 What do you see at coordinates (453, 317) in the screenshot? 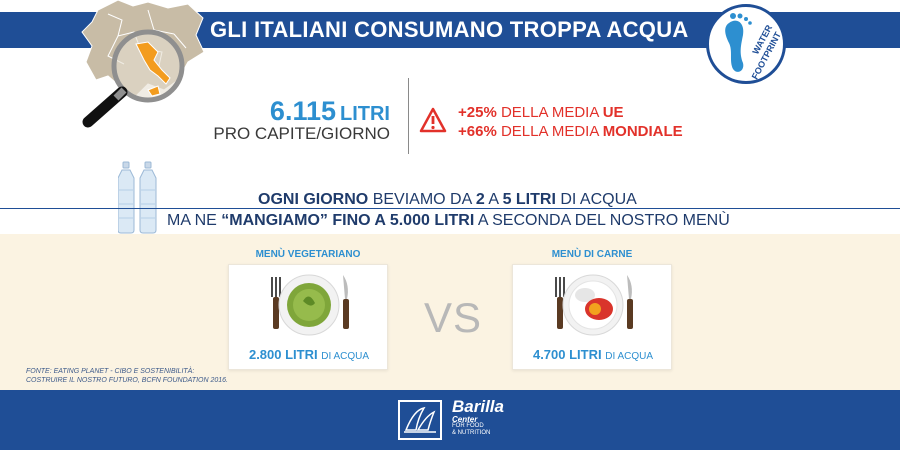
I see `versus-label: VS` at bounding box center [453, 317].